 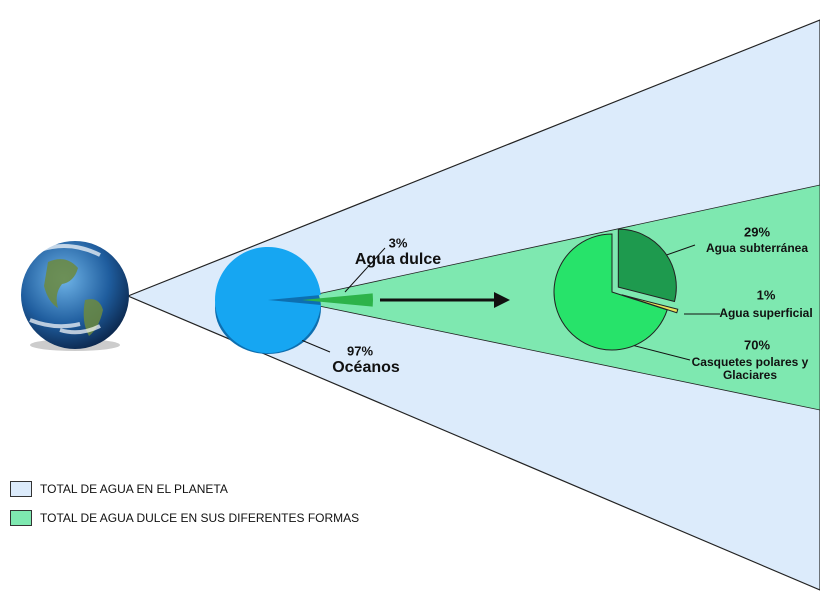 I want to click on label-box: Casquetes polares y Glaciares, so click(x=750, y=369).